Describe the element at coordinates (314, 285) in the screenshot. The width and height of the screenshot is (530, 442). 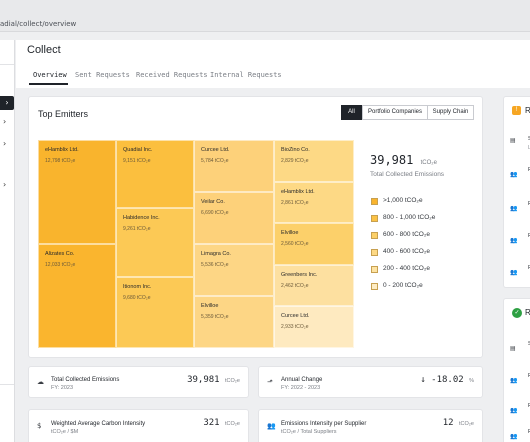
I see `treemap-tile: Greenbers Inc. 2,462 tCO₂e` at that location.